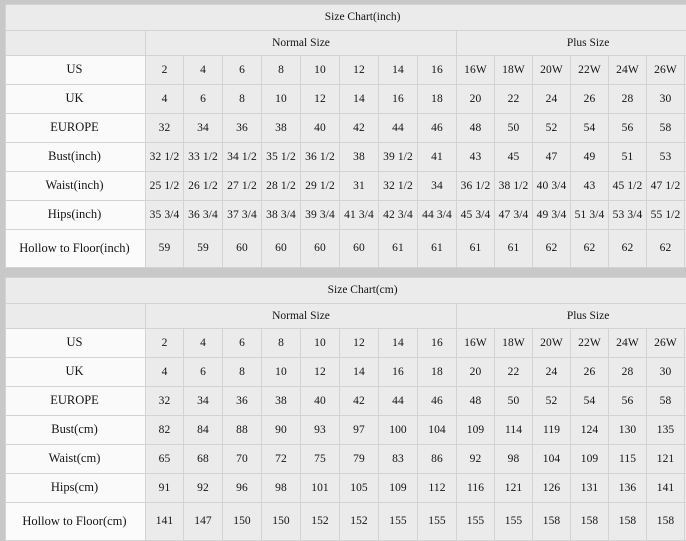 This screenshot has width=686, height=541. I want to click on cell-hollow-to-floorcm-0: 141, so click(165, 522).